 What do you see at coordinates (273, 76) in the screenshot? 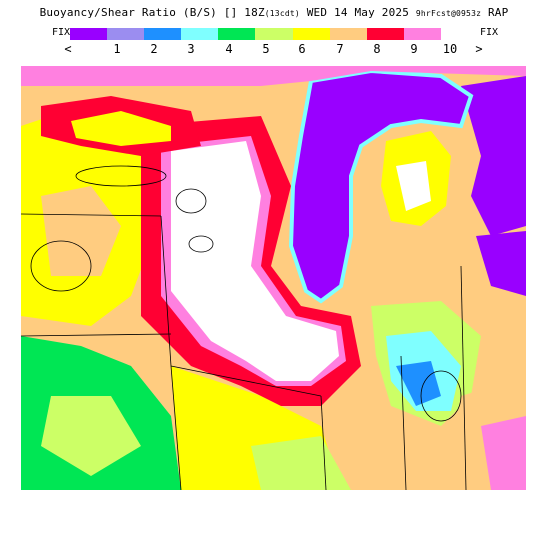
I see `field-north-strip` at bounding box center [273, 76].